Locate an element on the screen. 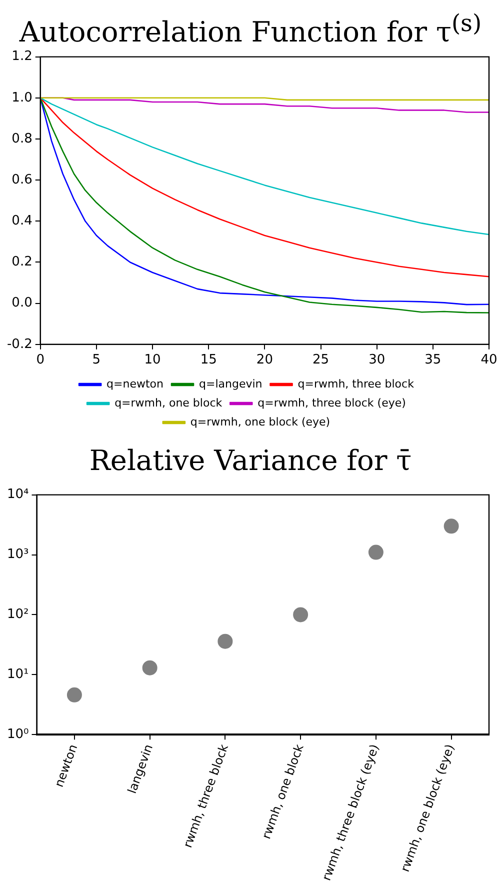 This screenshot has width=501, height=886. legend-label: q=rwmh, three block (eye) is located at coordinates (332, 403).